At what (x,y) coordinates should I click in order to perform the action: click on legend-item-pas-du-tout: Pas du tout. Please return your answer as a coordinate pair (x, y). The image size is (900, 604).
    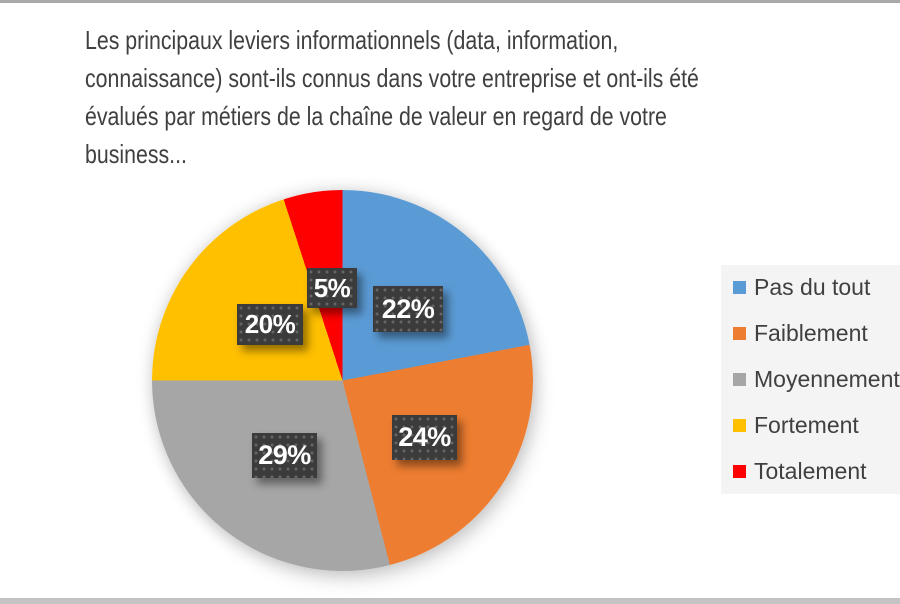
    Looking at the image, I should click on (816, 287).